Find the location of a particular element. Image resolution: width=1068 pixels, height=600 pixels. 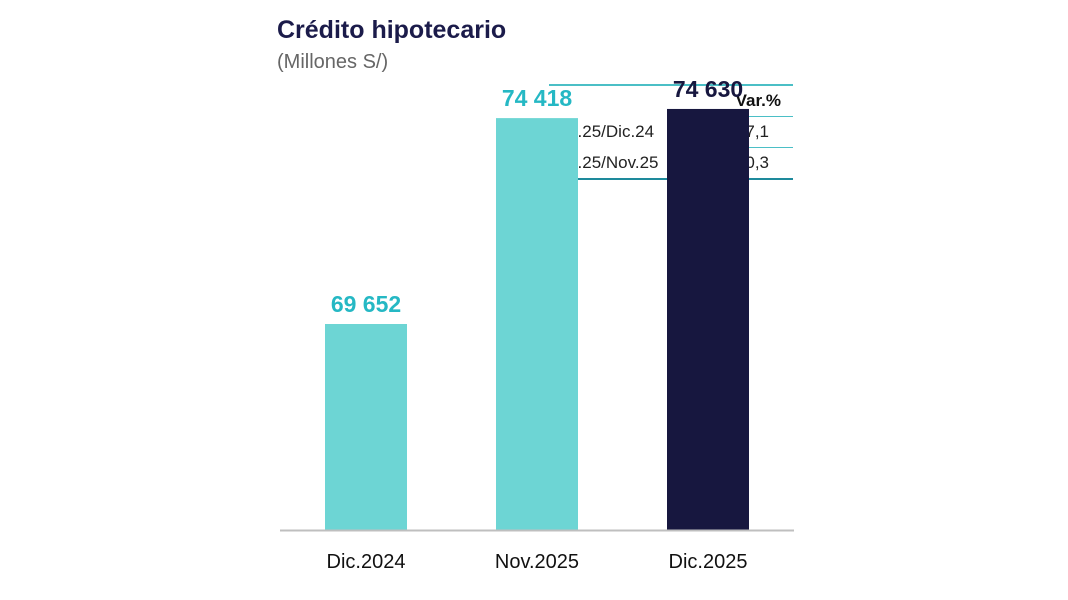

x-tick-label: Dic.2024 is located at coordinates (366, 562).